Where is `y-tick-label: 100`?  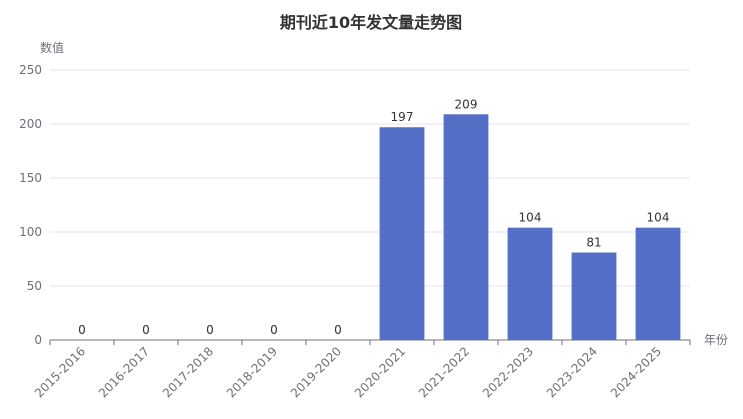 y-tick-label: 100 is located at coordinates (30, 232).